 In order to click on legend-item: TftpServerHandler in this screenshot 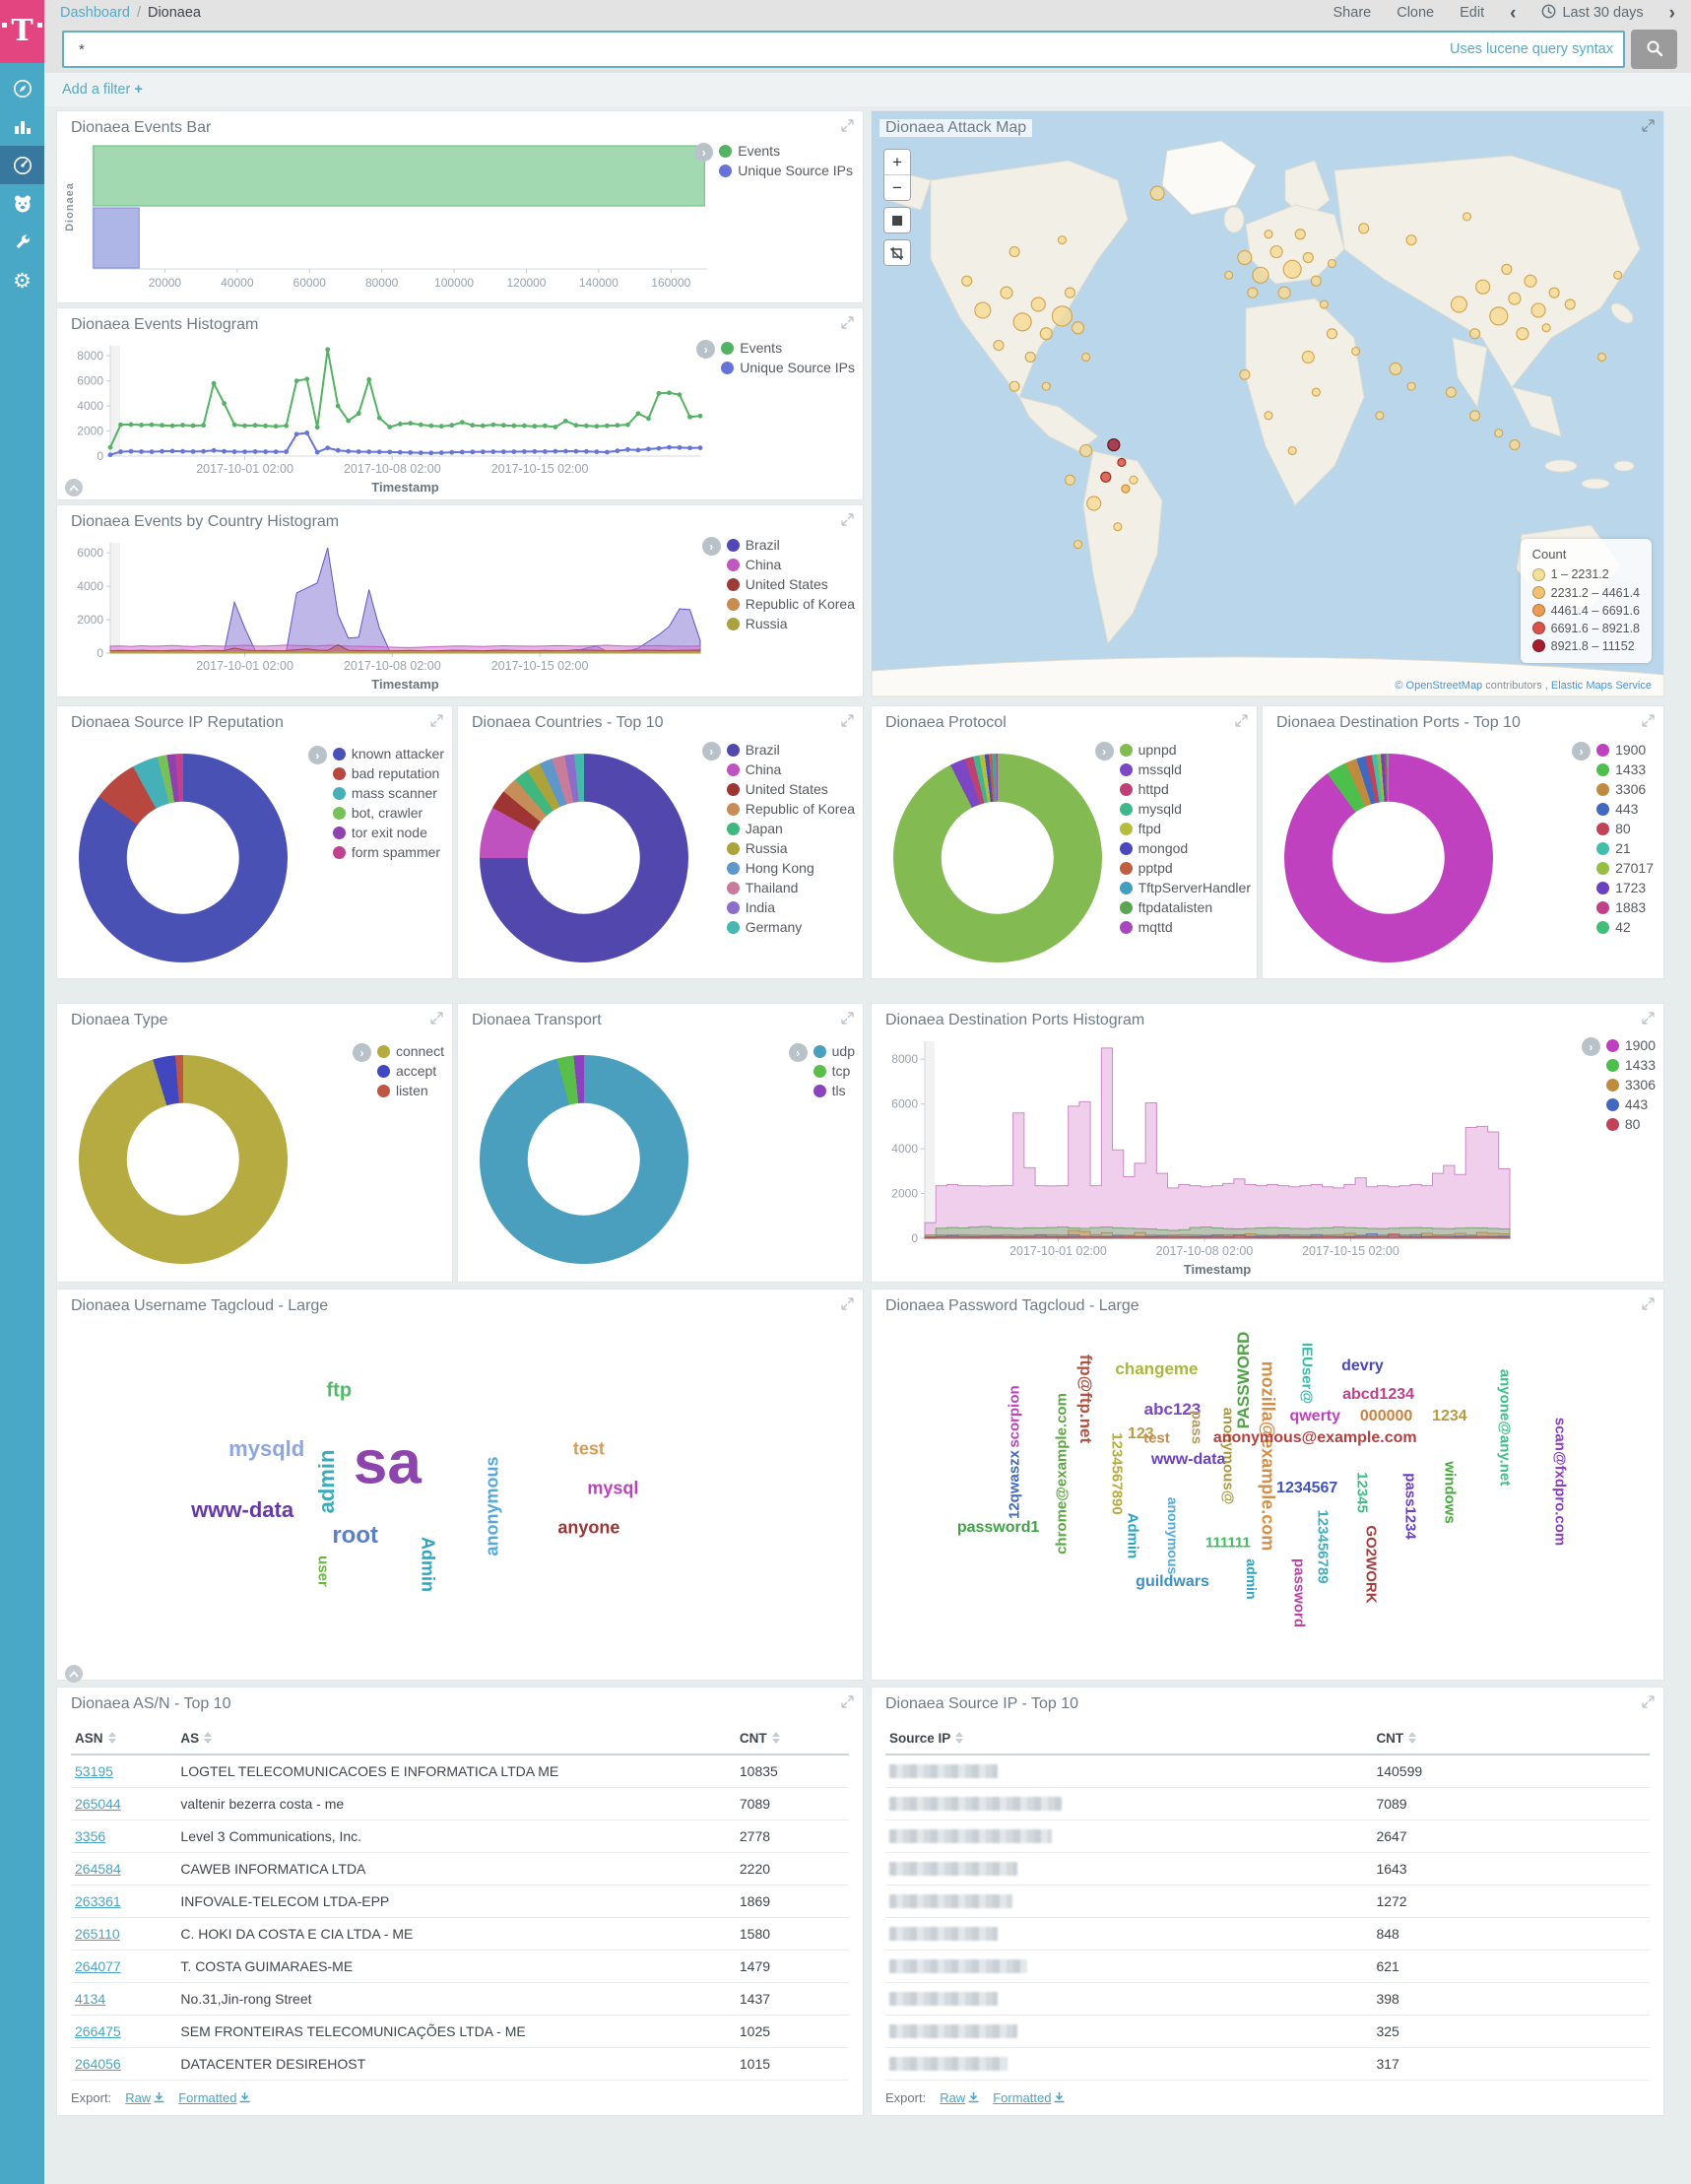, I will do `click(1185, 887)`.